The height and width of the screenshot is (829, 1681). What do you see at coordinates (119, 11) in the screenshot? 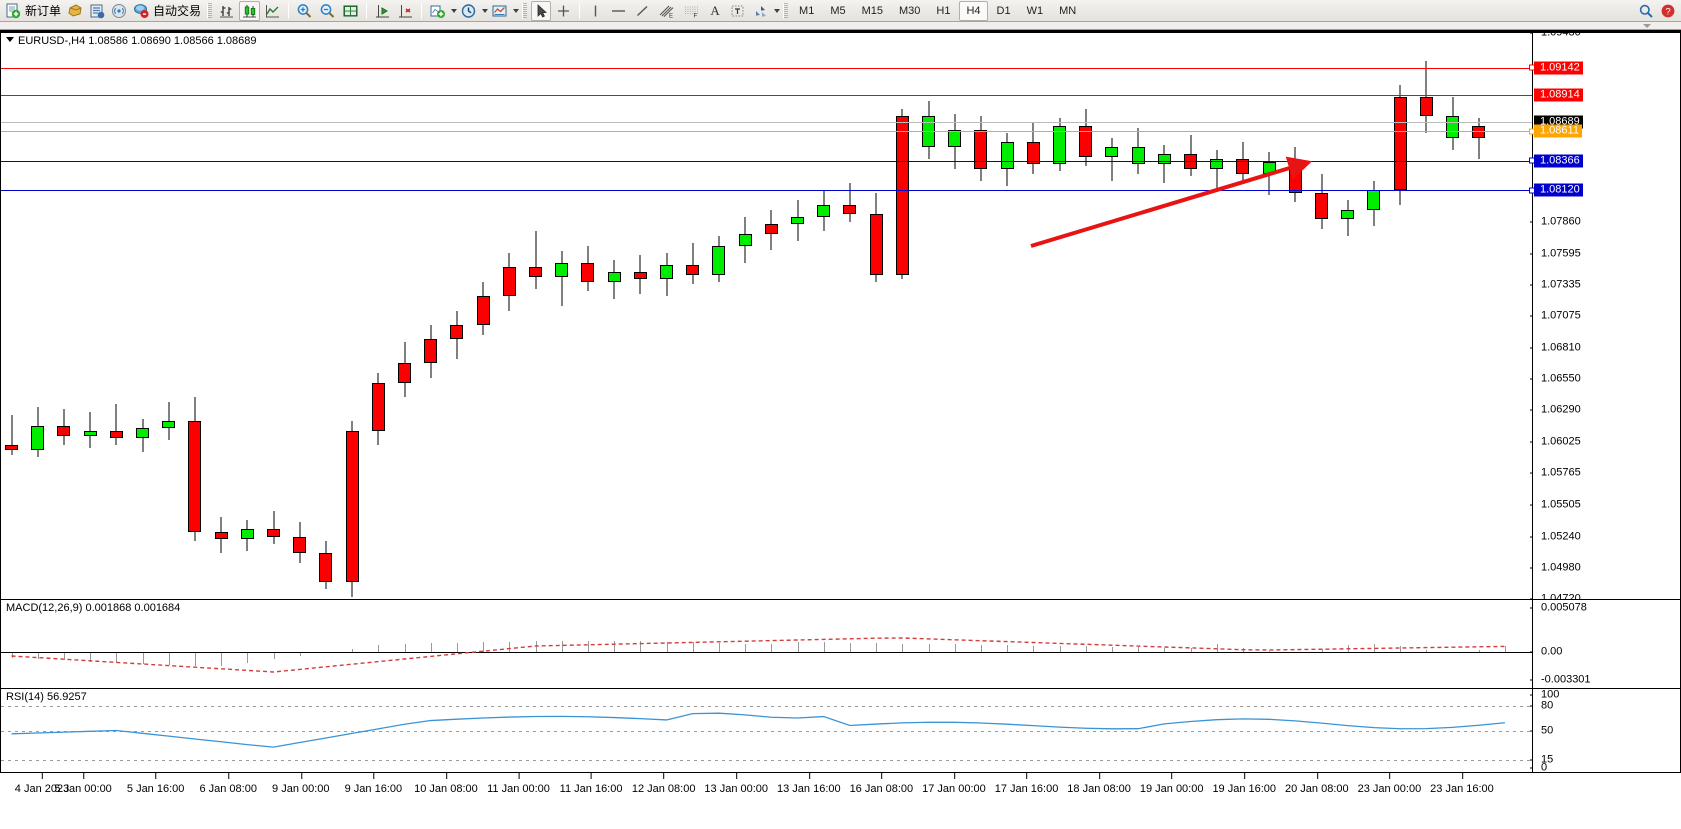
I see `signals-icon` at bounding box center [119, 11].